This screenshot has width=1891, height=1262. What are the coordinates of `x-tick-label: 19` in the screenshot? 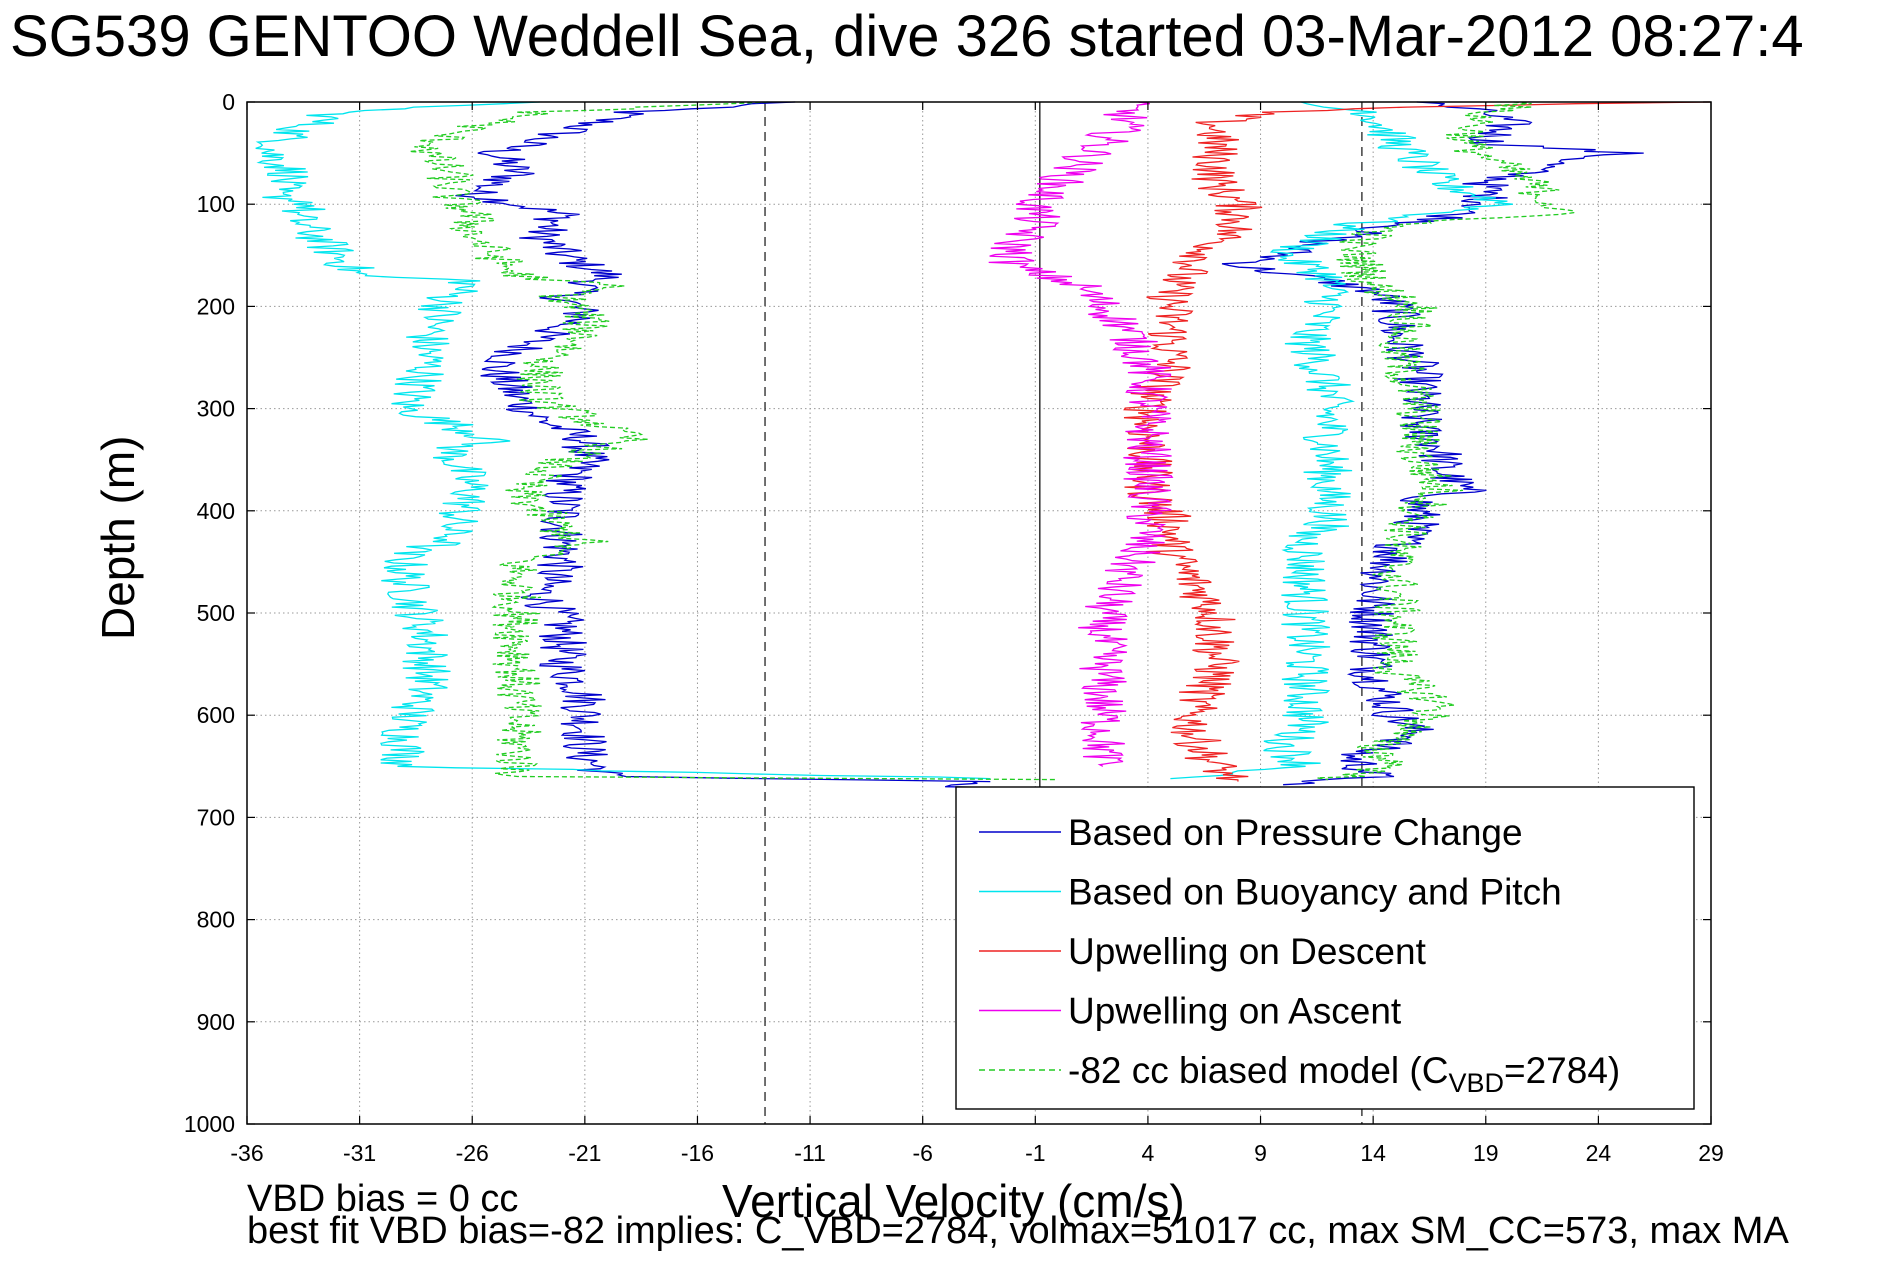 It's located at (1486, 1153).